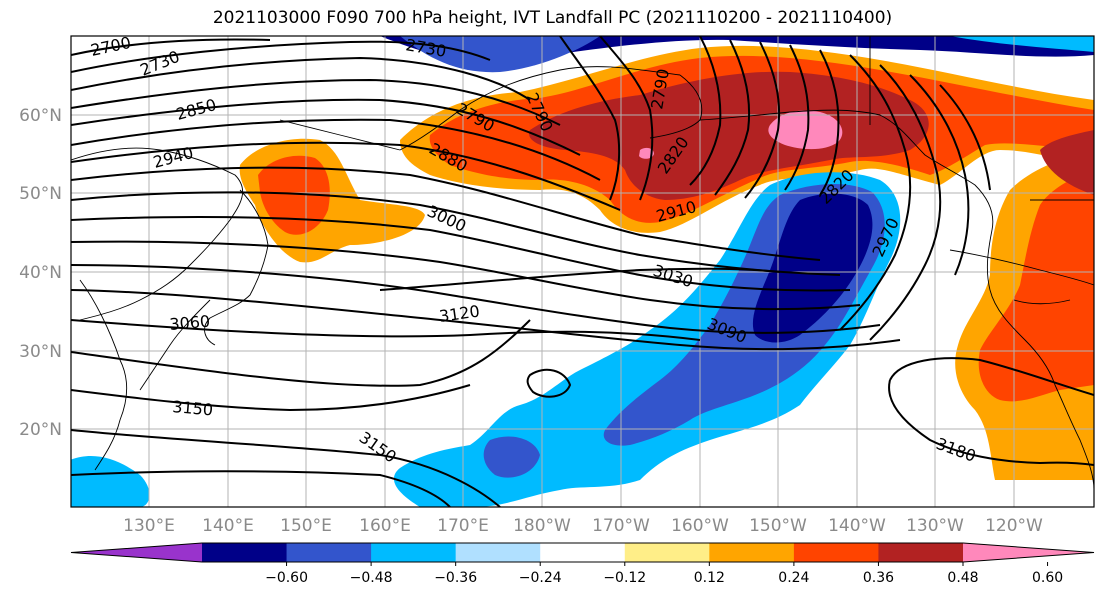 Image resolution: width=1105 pixels, height=601 pixels. What do you see at coordinates (624, 578) in the screenshot?
I see `colorbar-tick-label: −0.12` at bounding box center [624, 578].